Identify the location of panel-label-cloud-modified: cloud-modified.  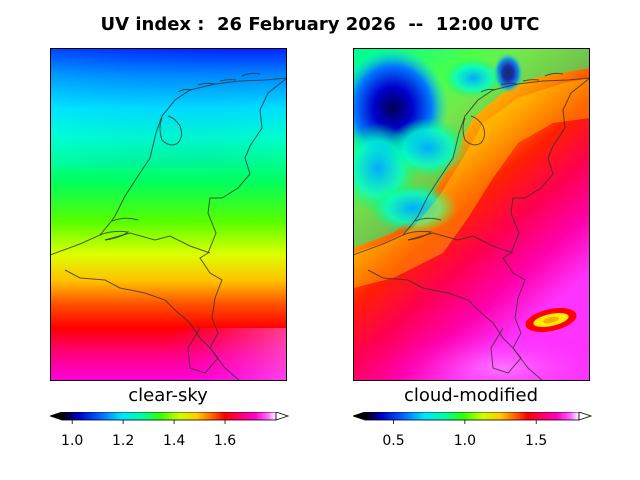
(471, 395).